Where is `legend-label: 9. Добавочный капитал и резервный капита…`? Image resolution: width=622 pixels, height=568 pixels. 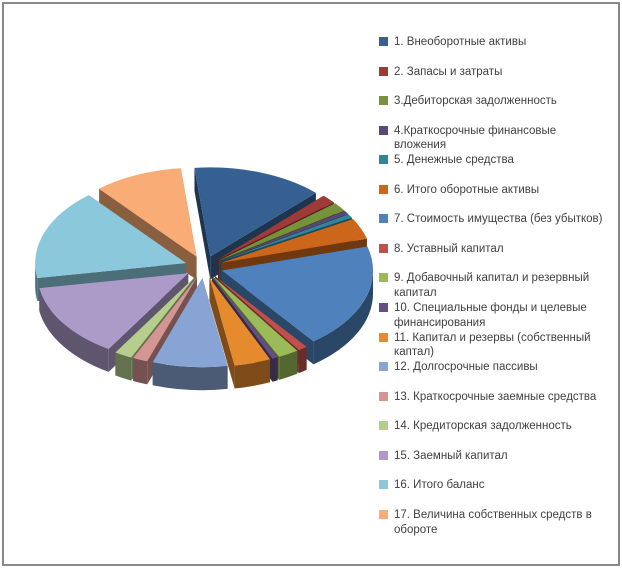 legend-label: 9. Добавочный капитал и резервный капита… is located at coordinates (492, 286).